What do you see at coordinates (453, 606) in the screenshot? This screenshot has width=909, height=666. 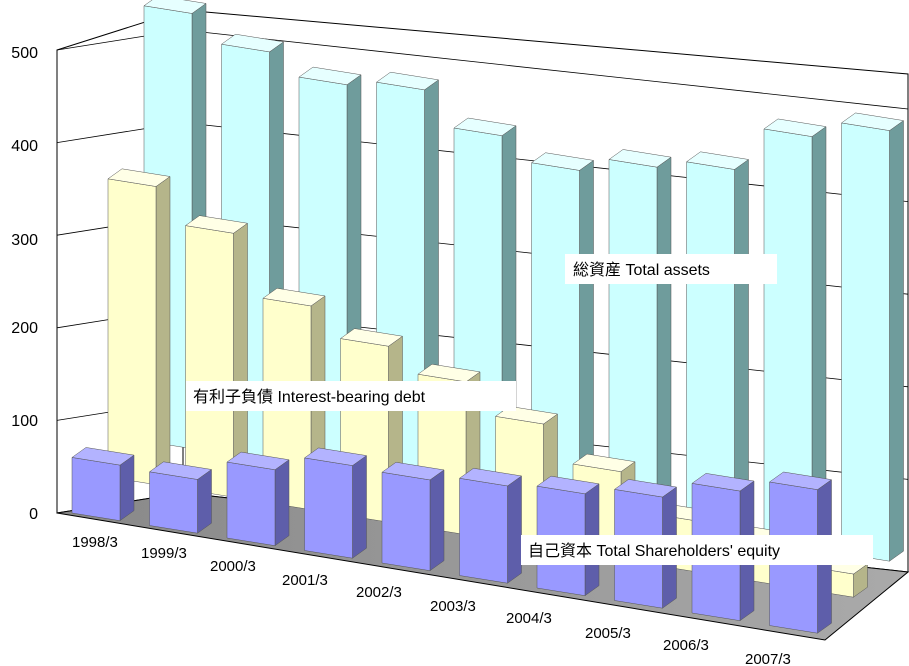 I see `x-tick-label: 2003/3` at bounding box center [453, 606].